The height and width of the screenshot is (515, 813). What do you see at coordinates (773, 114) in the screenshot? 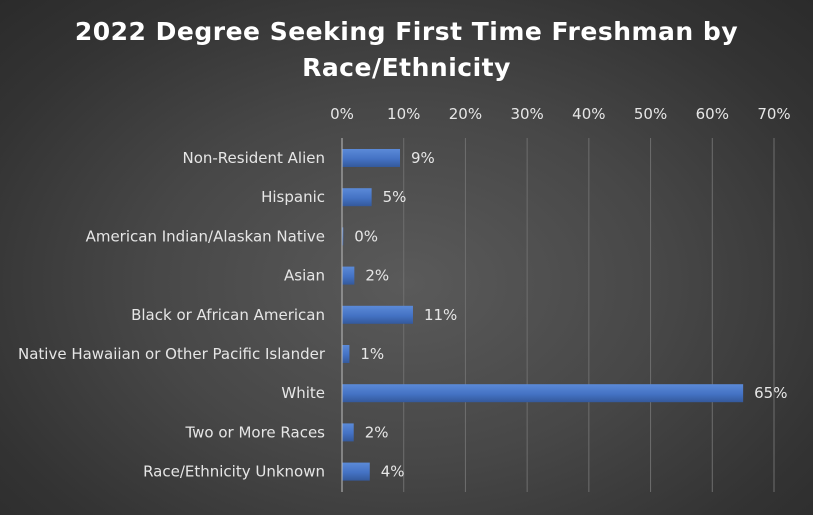
I see `x-tick-label: 70%` at bounding box center [773, 114].